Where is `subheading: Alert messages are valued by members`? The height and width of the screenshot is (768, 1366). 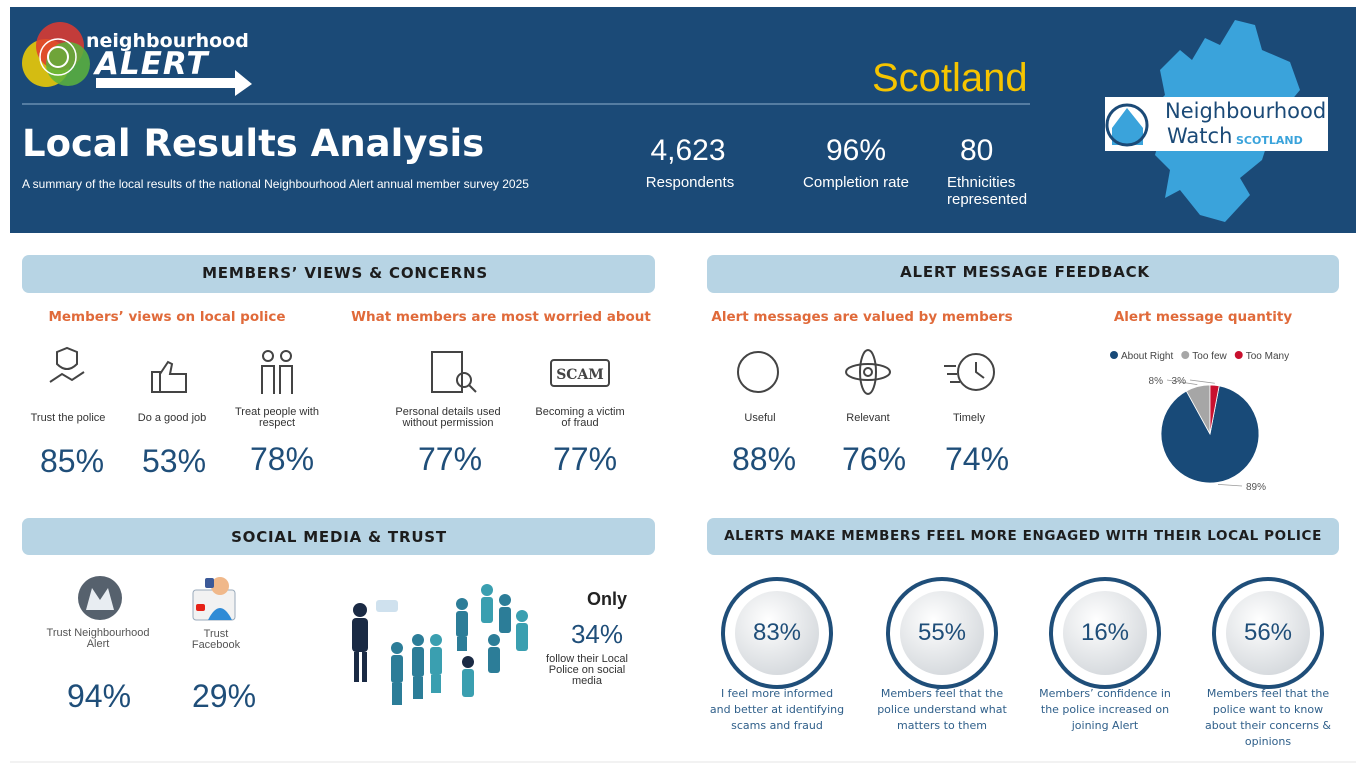
subheading: Alert messages are valued by members is located at coordinates (862, 317).